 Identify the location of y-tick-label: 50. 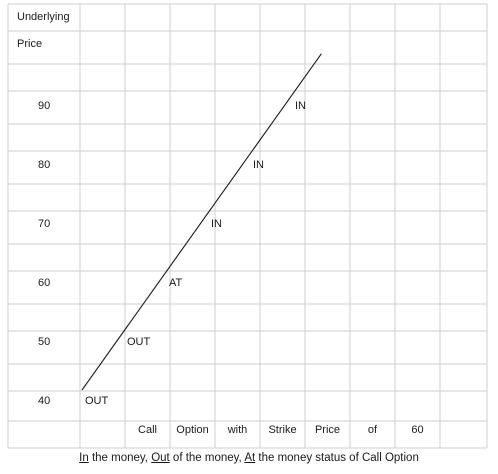
(44, 342).